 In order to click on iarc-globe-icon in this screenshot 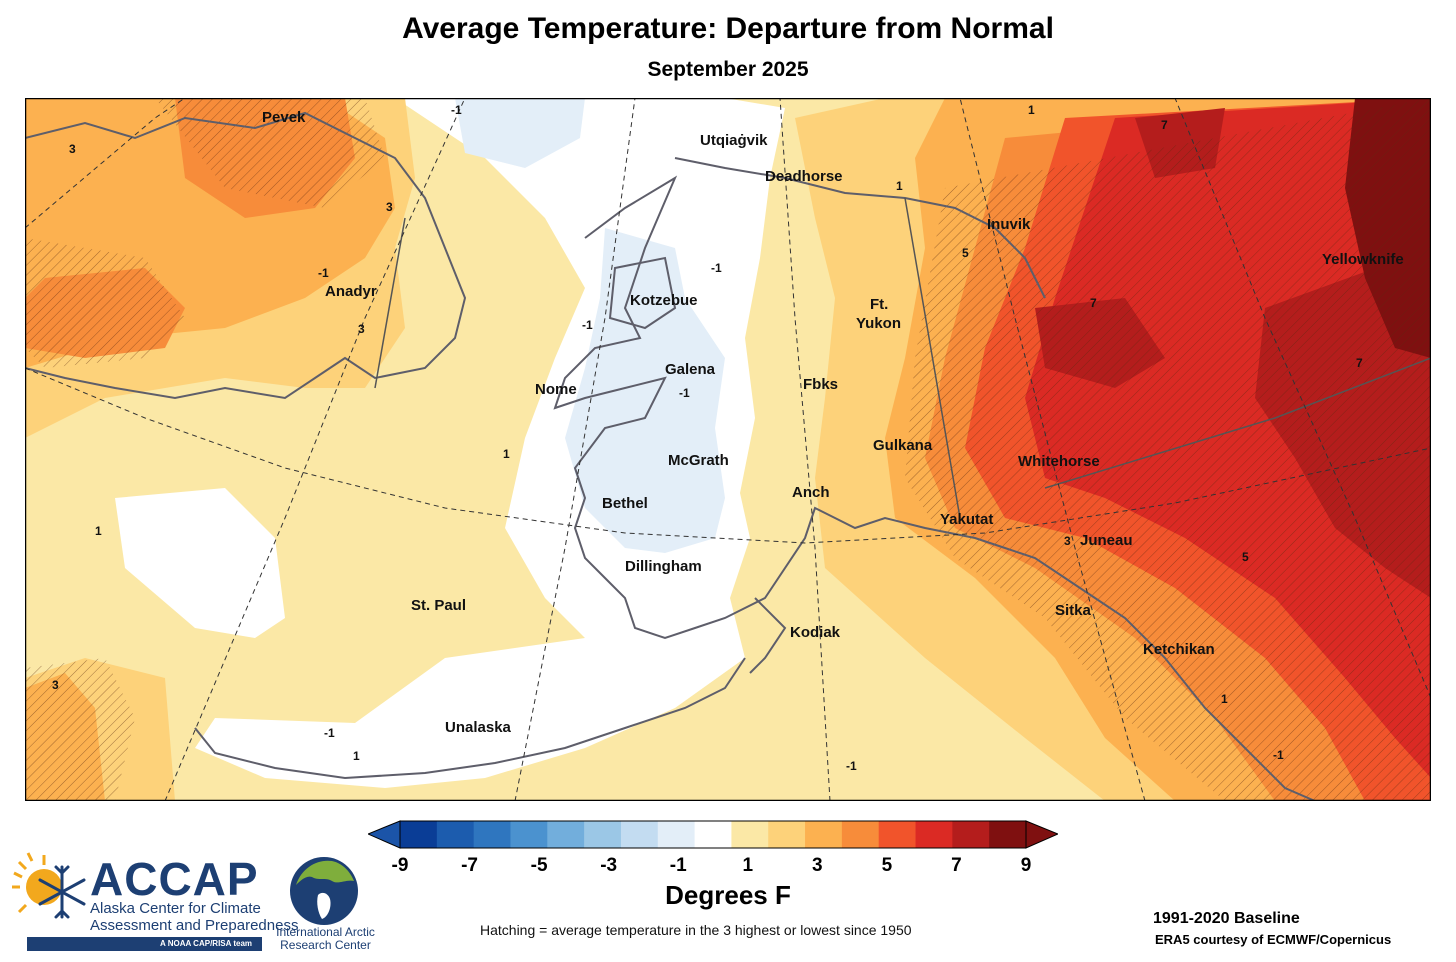, I will do `click(324, 891)`.